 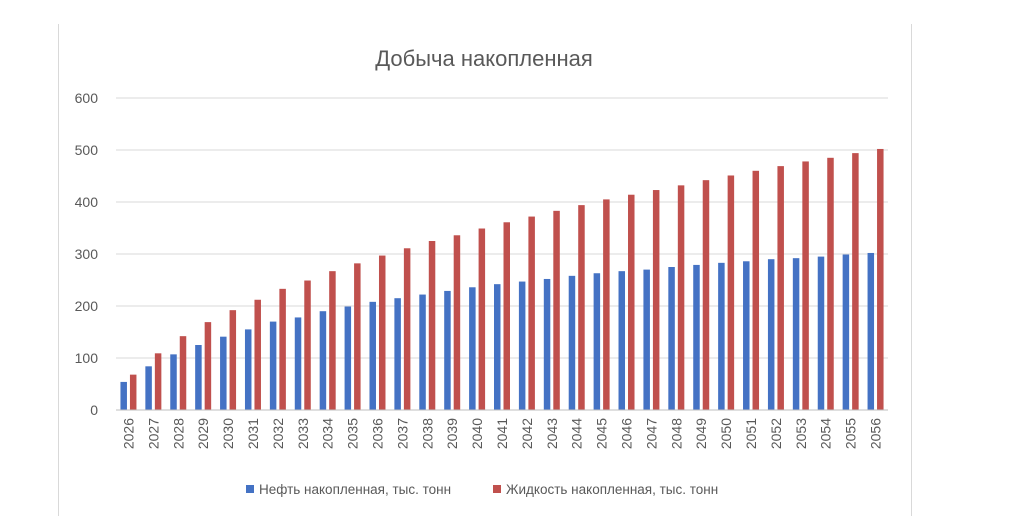 What do you see at coordinates (87, 306) in the screenshot?
I see `y-tick-label: 200` at bounding box center [87, 306].